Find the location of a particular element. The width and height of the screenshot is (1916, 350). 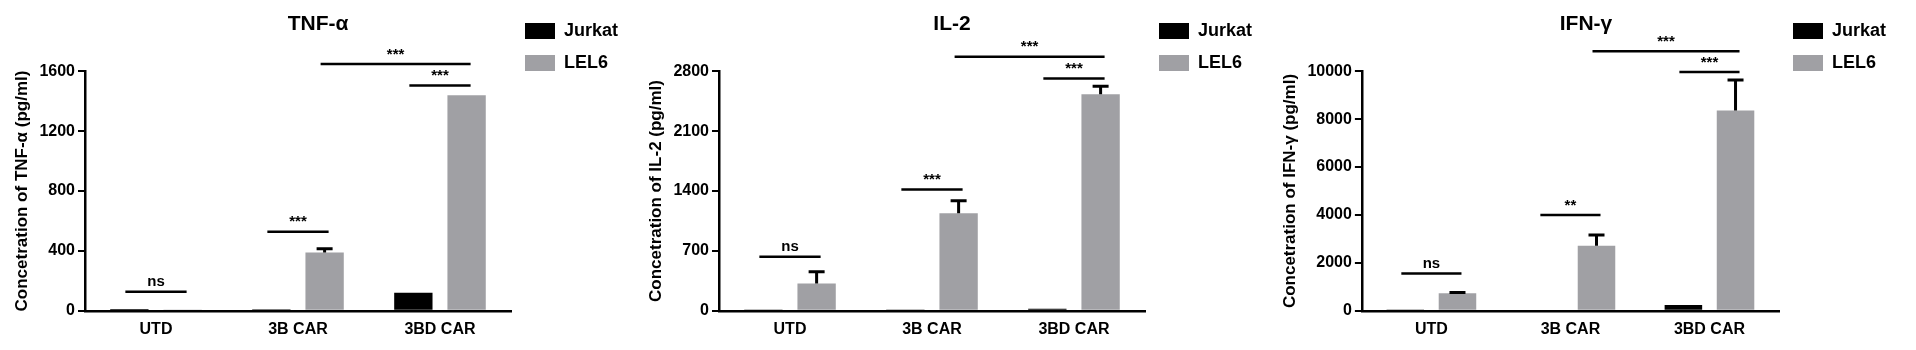

y-axis-title: Concetration of TNF-α (pg/ml) is located at coordinates (21, 191).